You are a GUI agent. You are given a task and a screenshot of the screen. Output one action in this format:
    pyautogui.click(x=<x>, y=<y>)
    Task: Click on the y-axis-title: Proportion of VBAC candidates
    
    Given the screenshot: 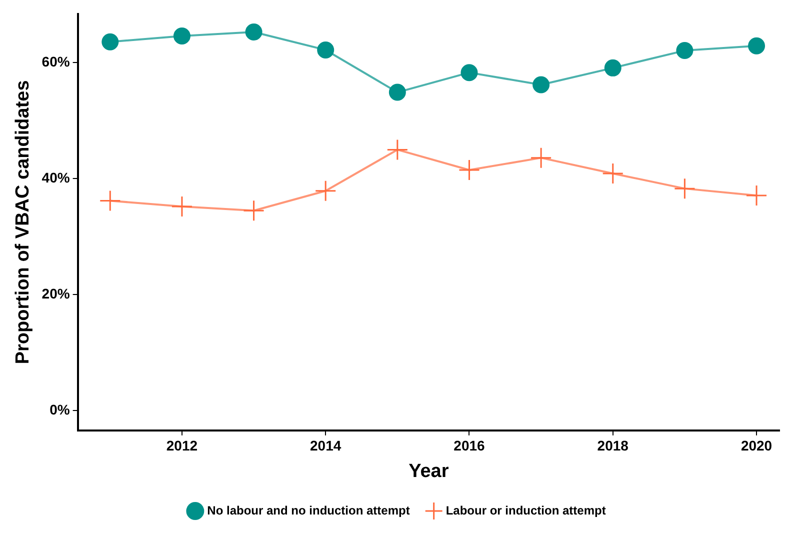 What is the action you would take?
    pyautogui.click(x=23, y=222)
    